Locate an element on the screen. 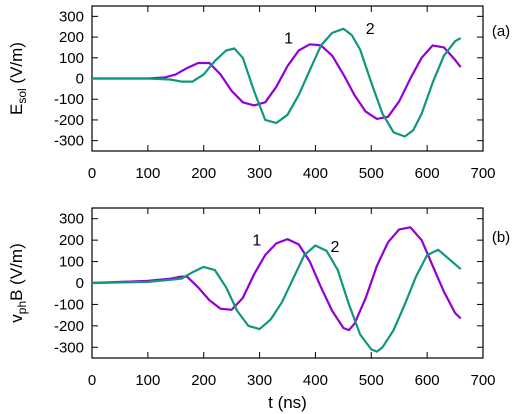  y-axis-label-subscript: sol is located at coordinates (22, 95).